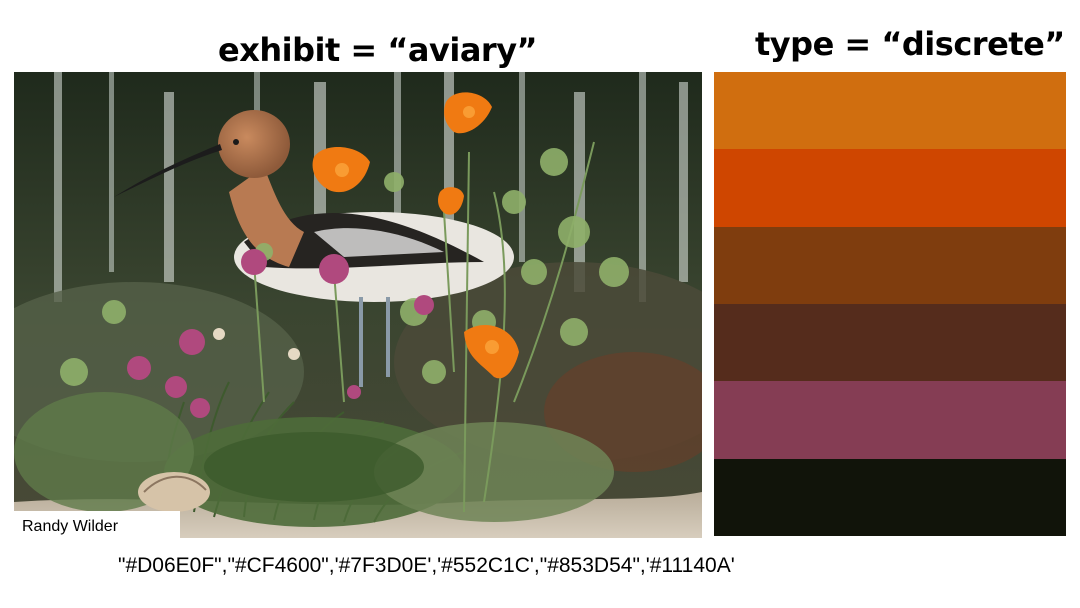 This screenshot has width=1080, height=608. What do you see at coordinates (97, 527) in the screenshot?
I see `photo-credit: Randy Wilder` at bounding box center [97, 527].